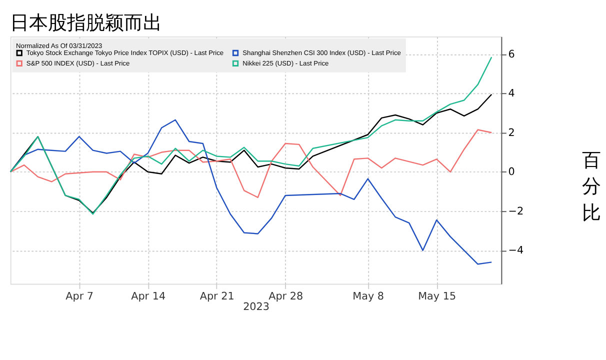  What do you see at coordinates (512, 94) in the screenshot?
I see `y-tick-label: 4` at bounding box center [512, 94].